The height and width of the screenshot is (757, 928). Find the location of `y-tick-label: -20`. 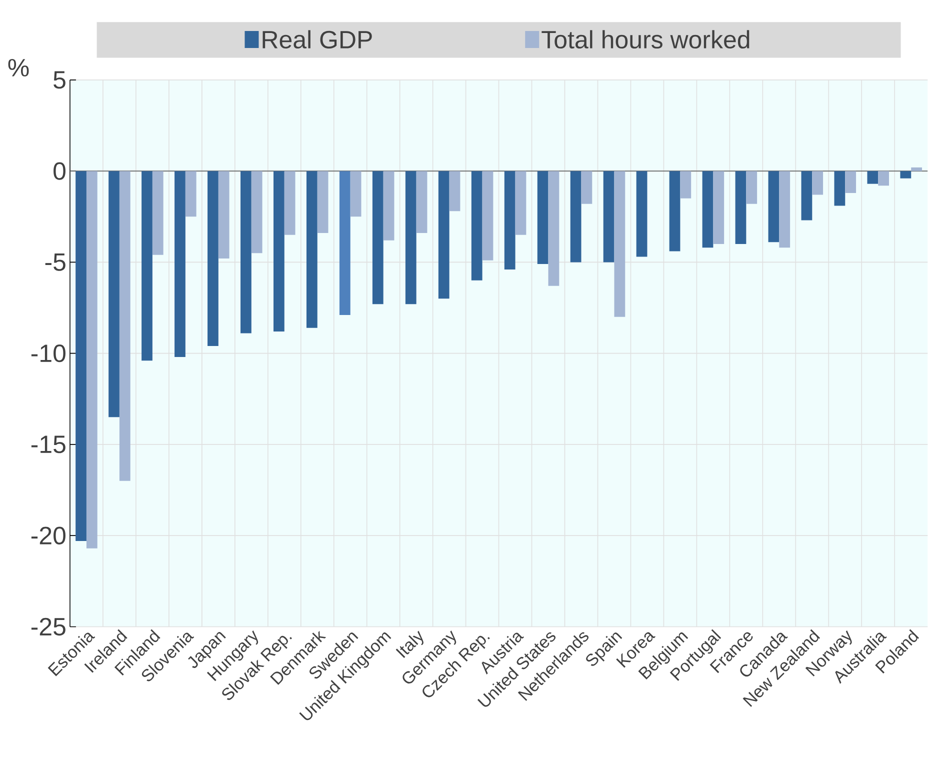

y-tick-label: -20 is located at coordinates (48, 535).